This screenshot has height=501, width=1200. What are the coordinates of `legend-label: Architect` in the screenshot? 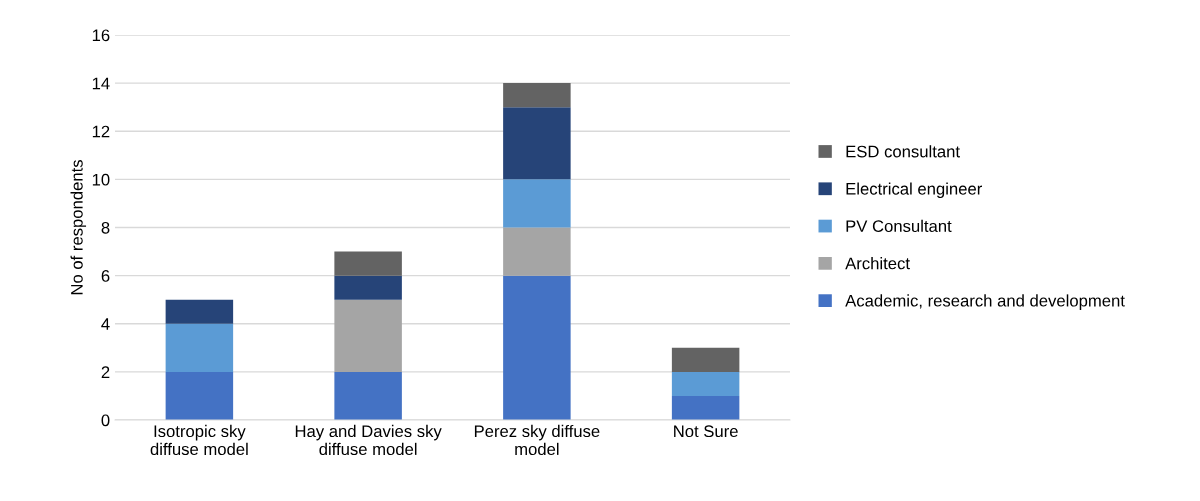 It's located at (877, 263).